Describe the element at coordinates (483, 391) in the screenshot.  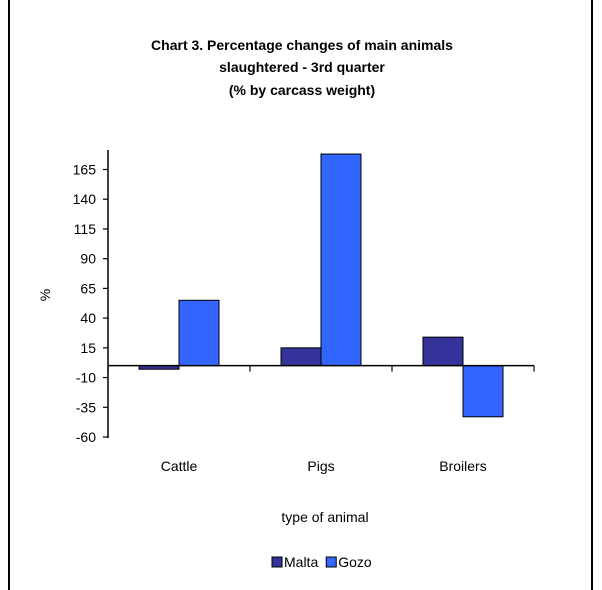
I see `bar-gozo-broilers` at that location.